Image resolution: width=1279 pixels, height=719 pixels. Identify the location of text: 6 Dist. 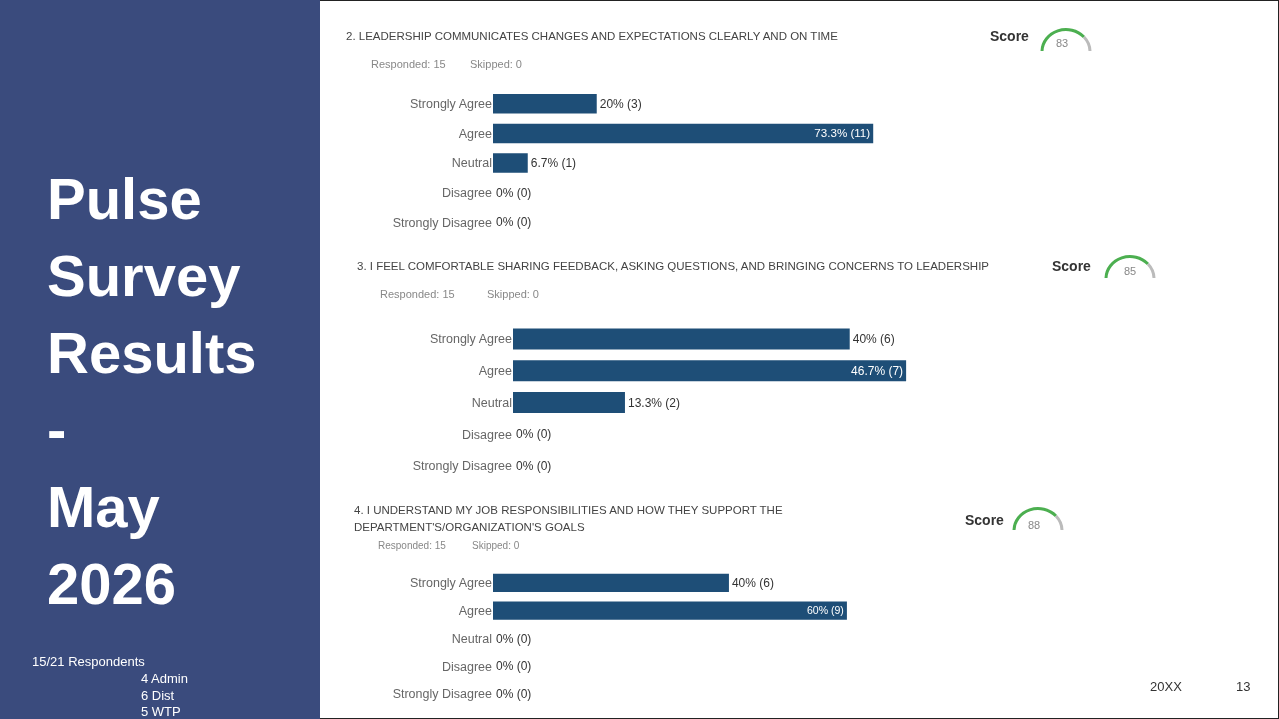
(158, 695).